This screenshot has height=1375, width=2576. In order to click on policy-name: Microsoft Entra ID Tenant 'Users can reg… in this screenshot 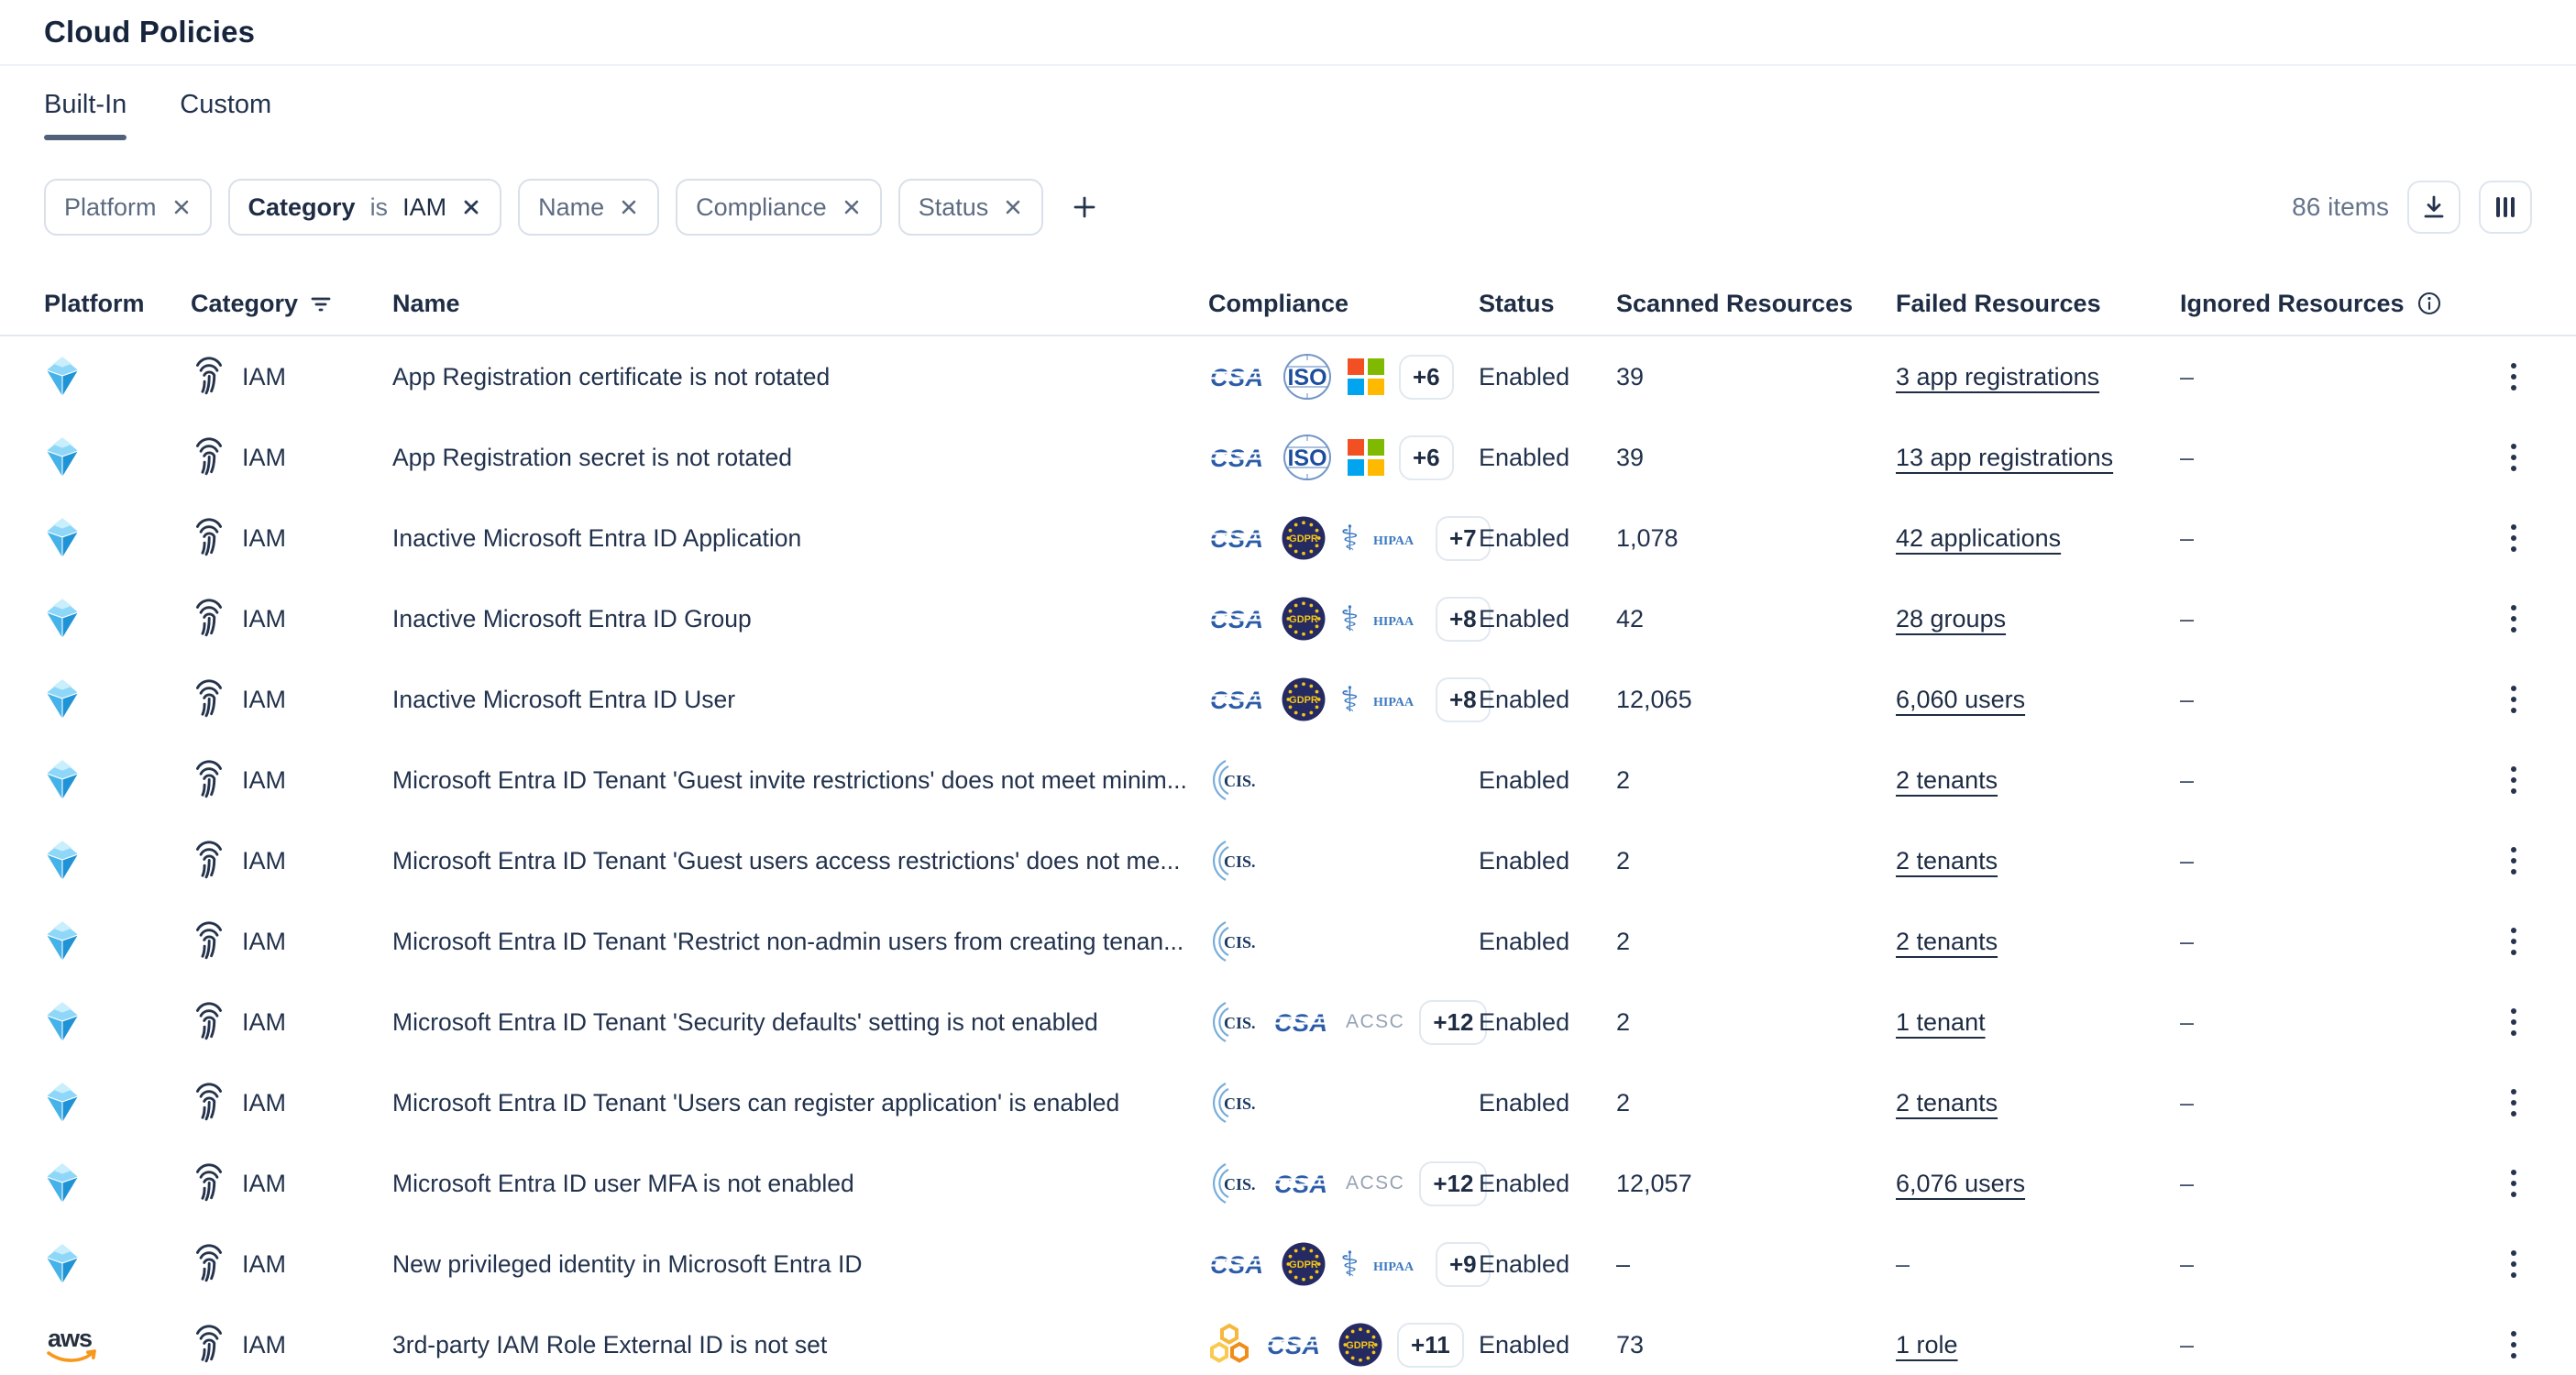, I will do `click(756, 1102)`.